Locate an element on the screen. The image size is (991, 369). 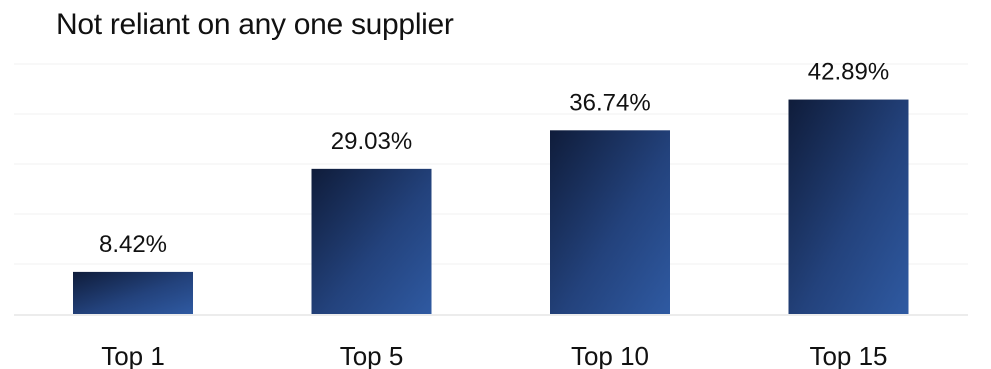
data-label: 36.74% is located at coordinates (609, 102).